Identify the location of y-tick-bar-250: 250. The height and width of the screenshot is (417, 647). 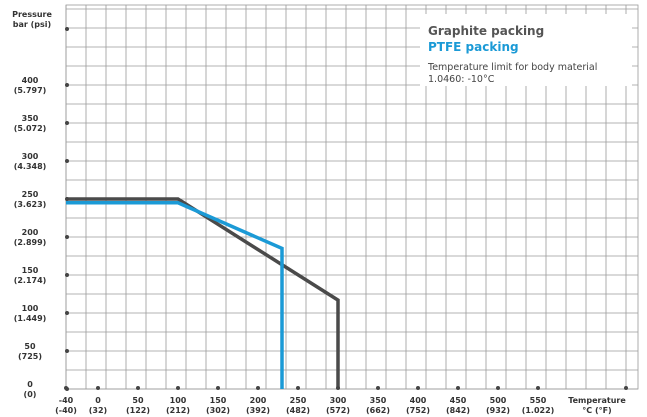
(30, 194).